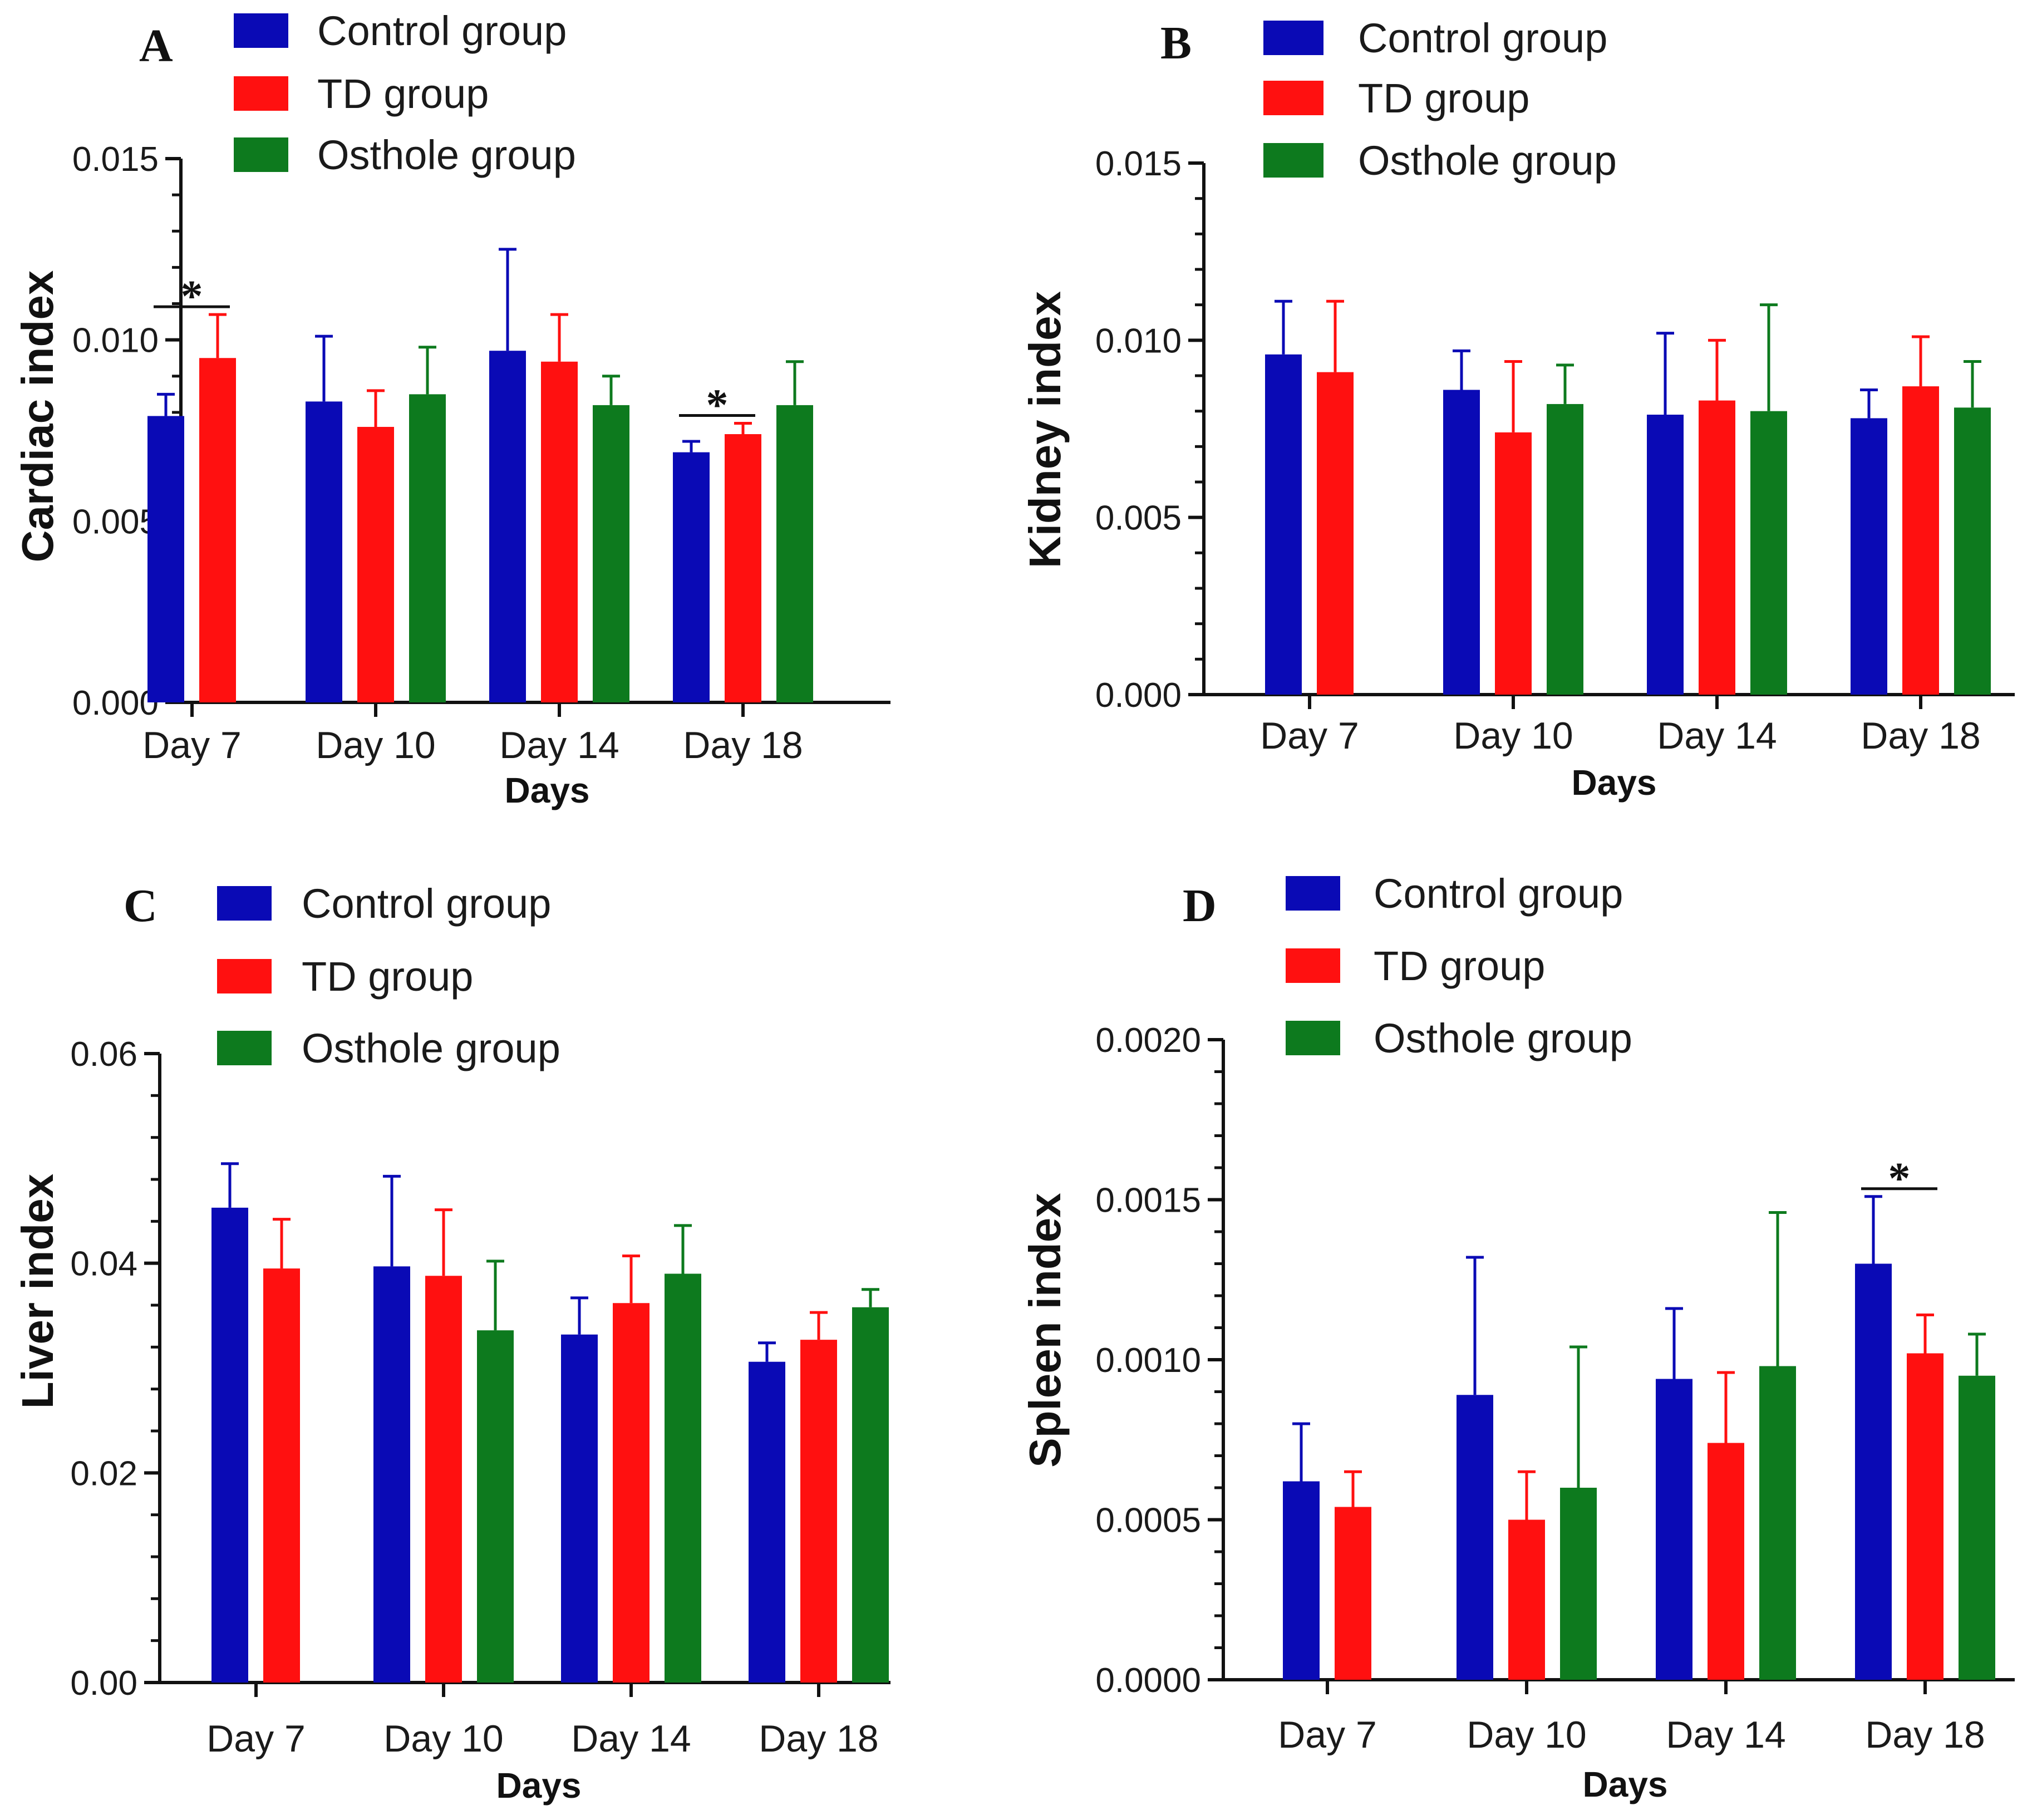 This screenshot has width=2037, height=1820. I want to click on y-tick-label: 0.06, so click(103, 1054).